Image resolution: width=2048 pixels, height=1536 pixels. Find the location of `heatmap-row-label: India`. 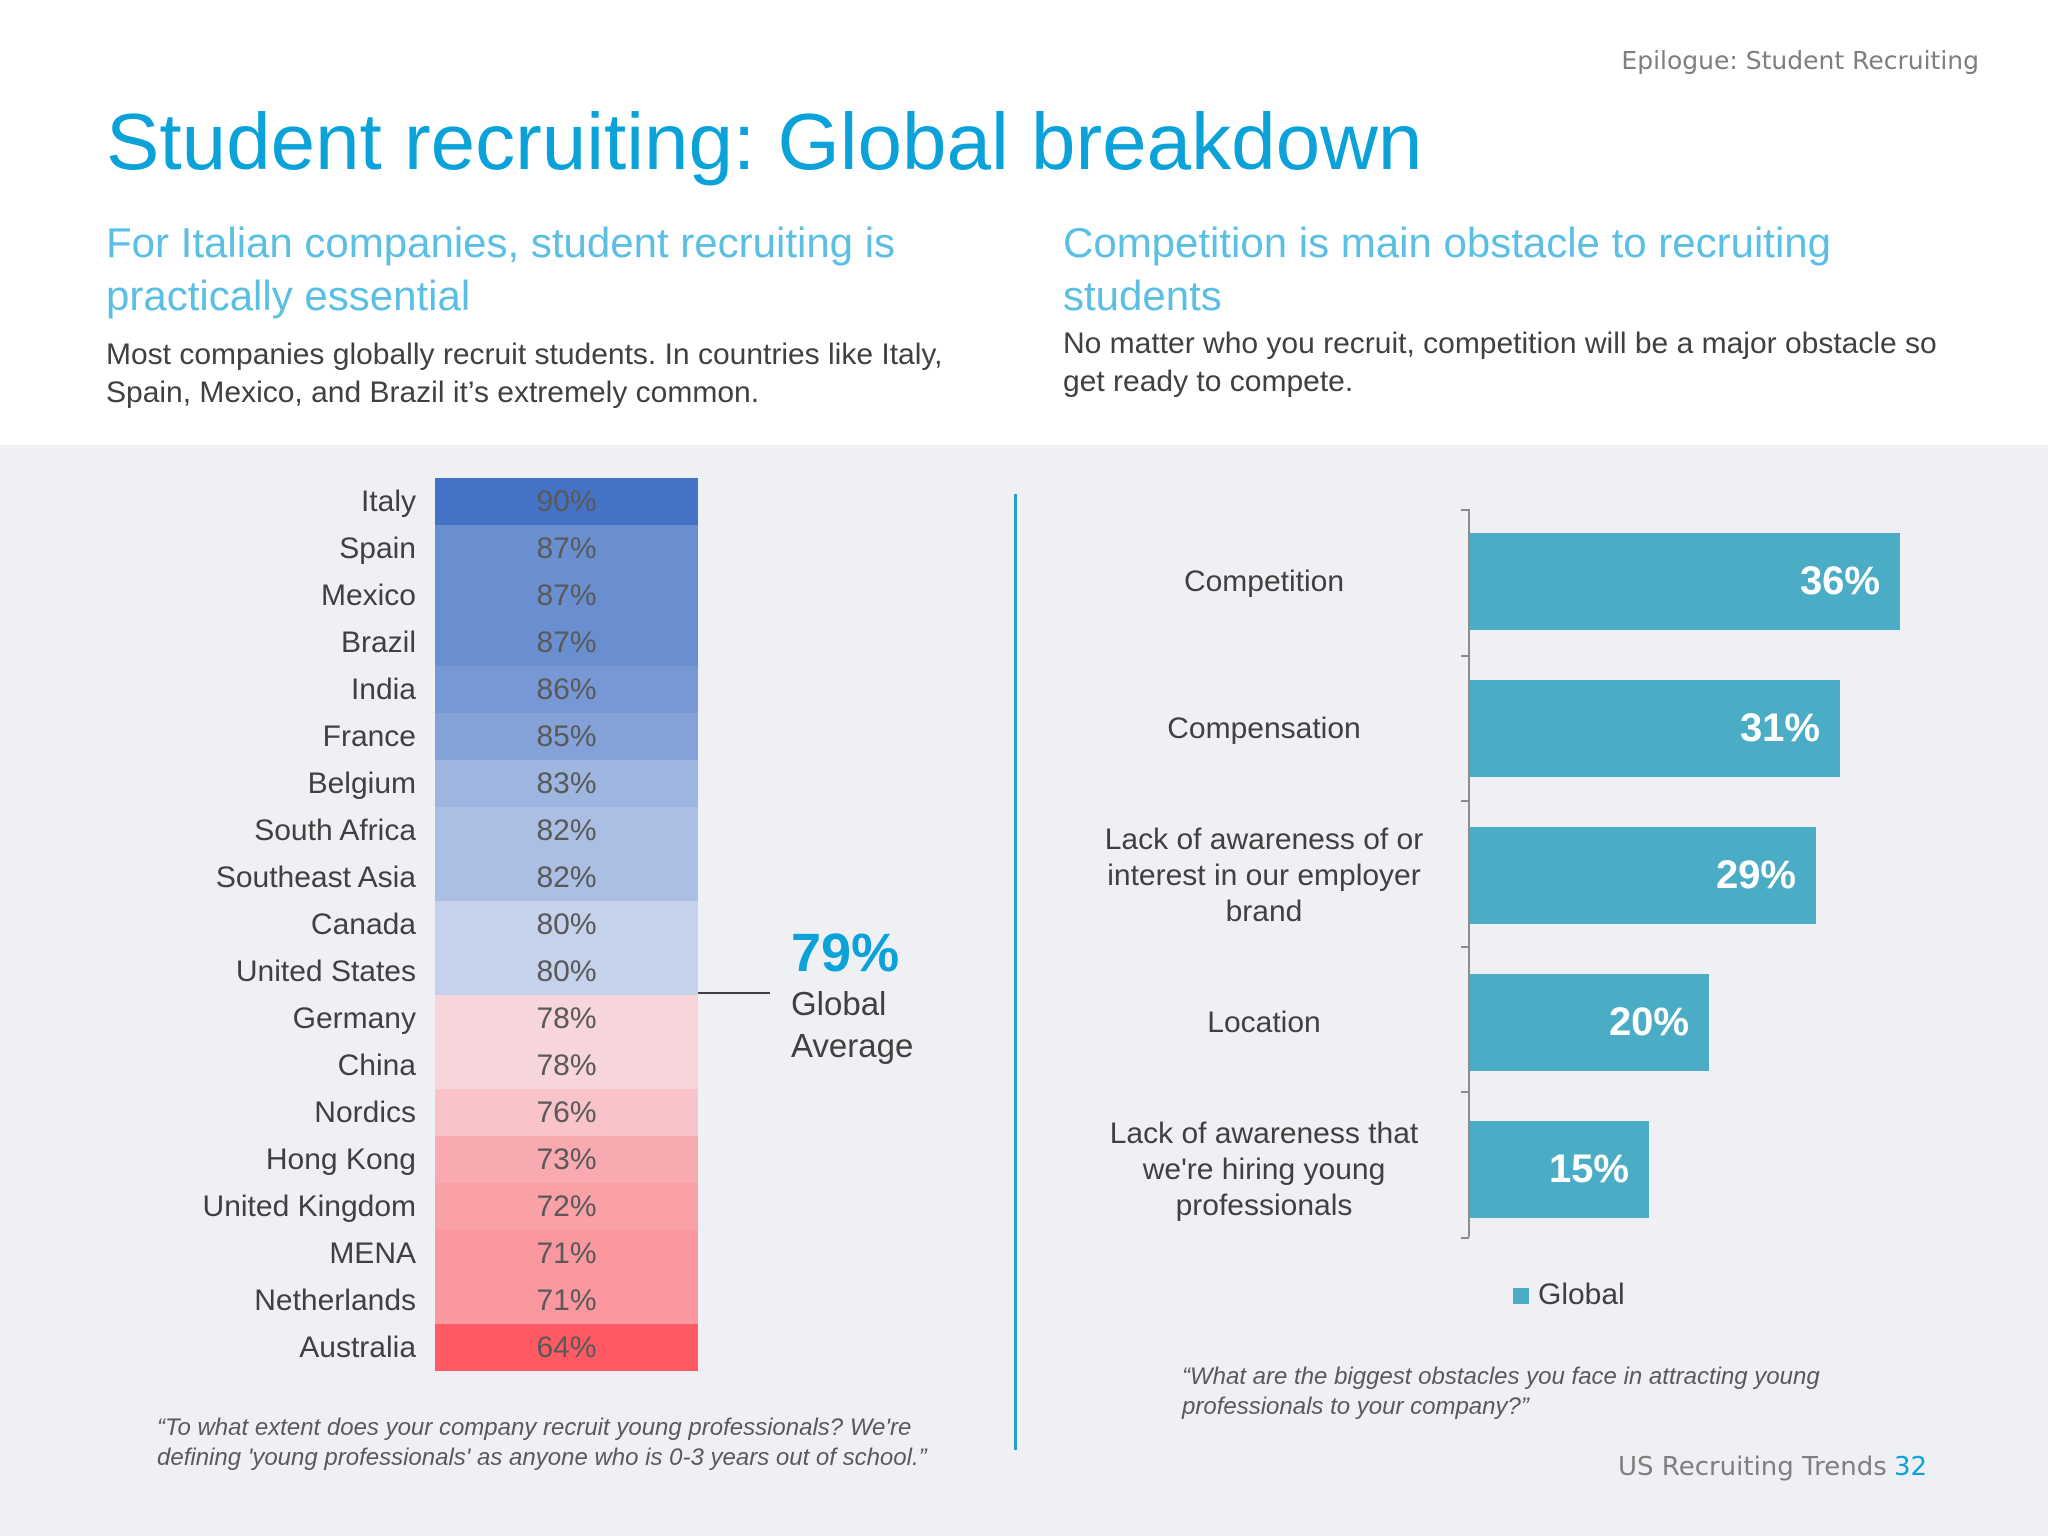

heatmap-row-label: India is located at coordinates (383, 689).